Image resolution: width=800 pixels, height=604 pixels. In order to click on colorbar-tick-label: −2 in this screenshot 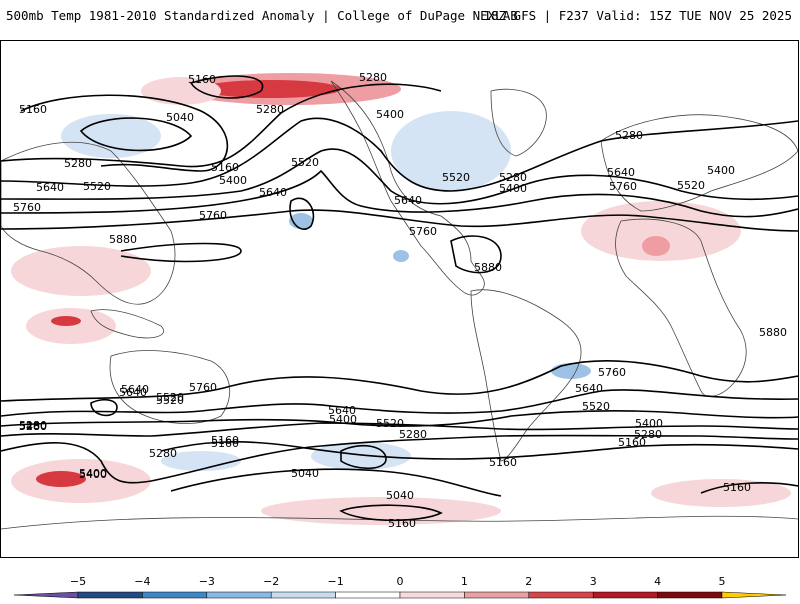, I will do `click(271, 581)`.